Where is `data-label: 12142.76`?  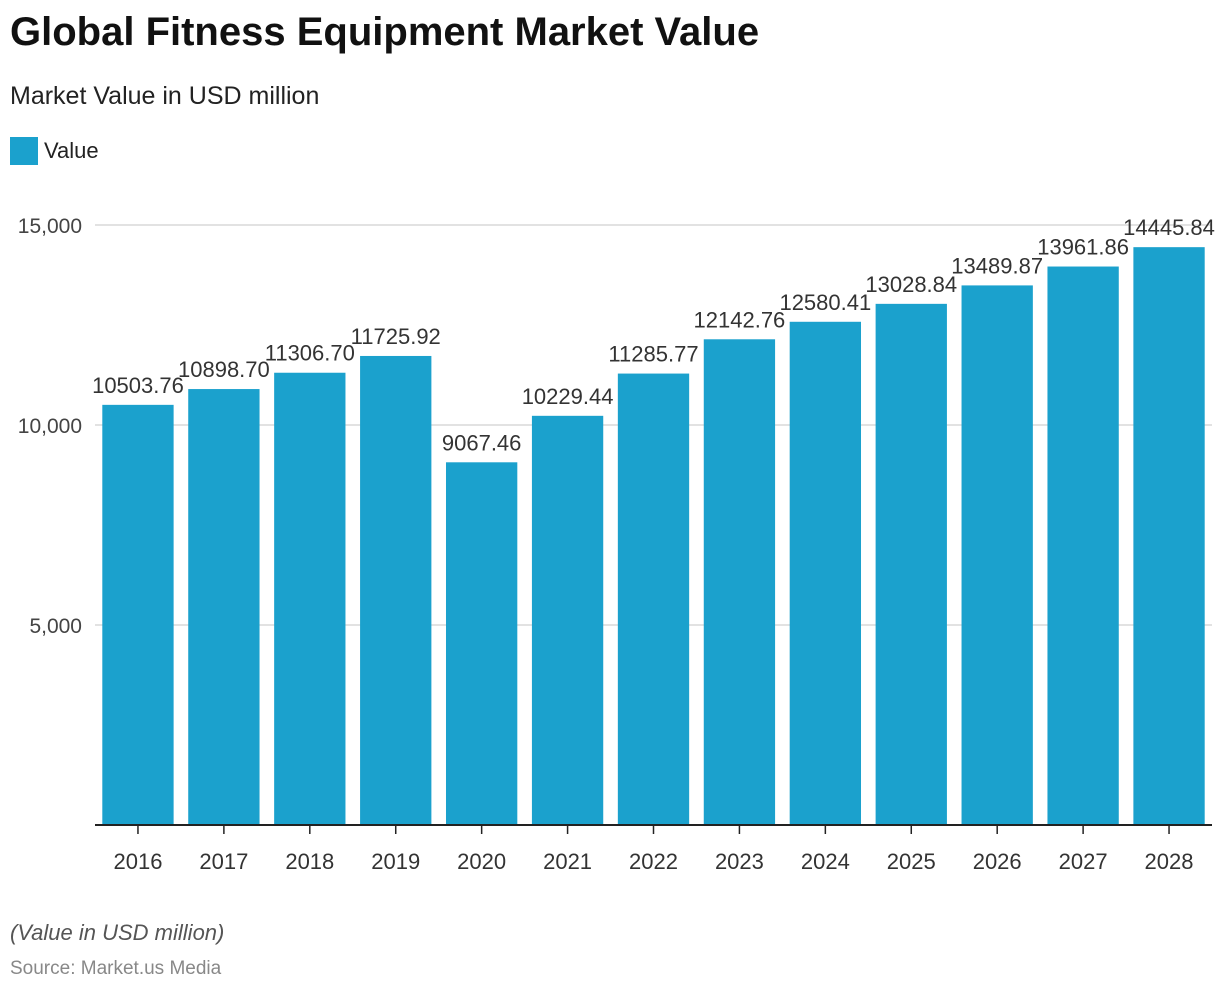 data-label: 12142.76 is located at coordinates (740, 319).